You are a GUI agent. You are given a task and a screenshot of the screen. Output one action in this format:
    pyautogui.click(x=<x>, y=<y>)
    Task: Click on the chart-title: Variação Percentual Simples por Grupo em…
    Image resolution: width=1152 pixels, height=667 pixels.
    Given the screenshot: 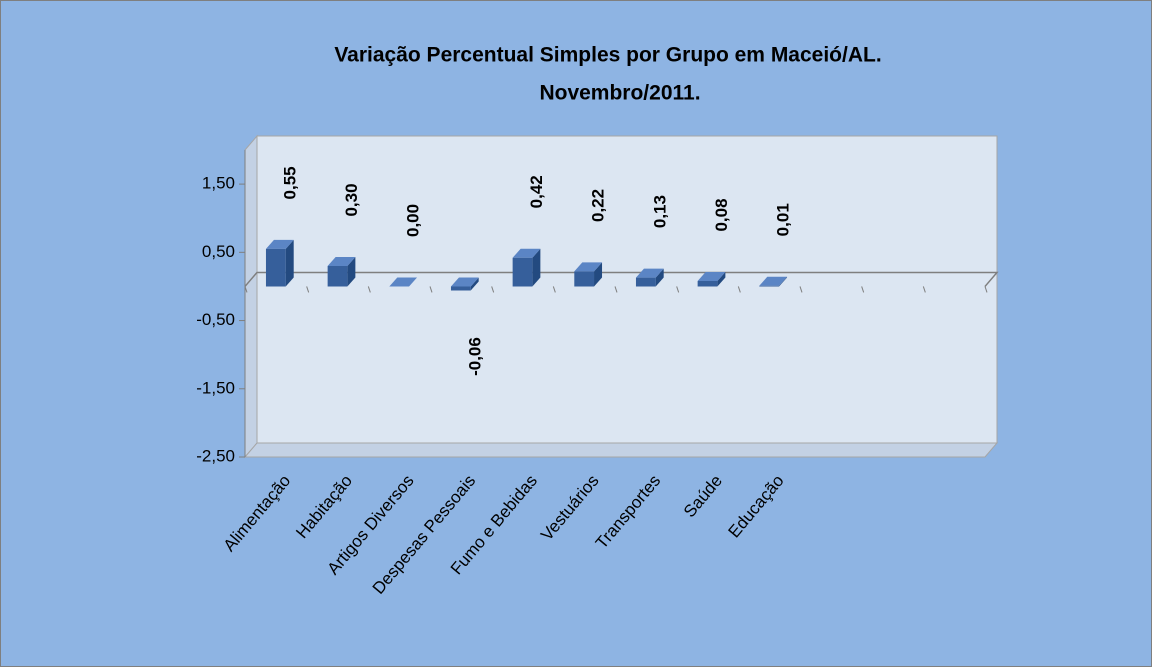 What is the action you would take?
    pyautogui.click(x=607, y=55)
    